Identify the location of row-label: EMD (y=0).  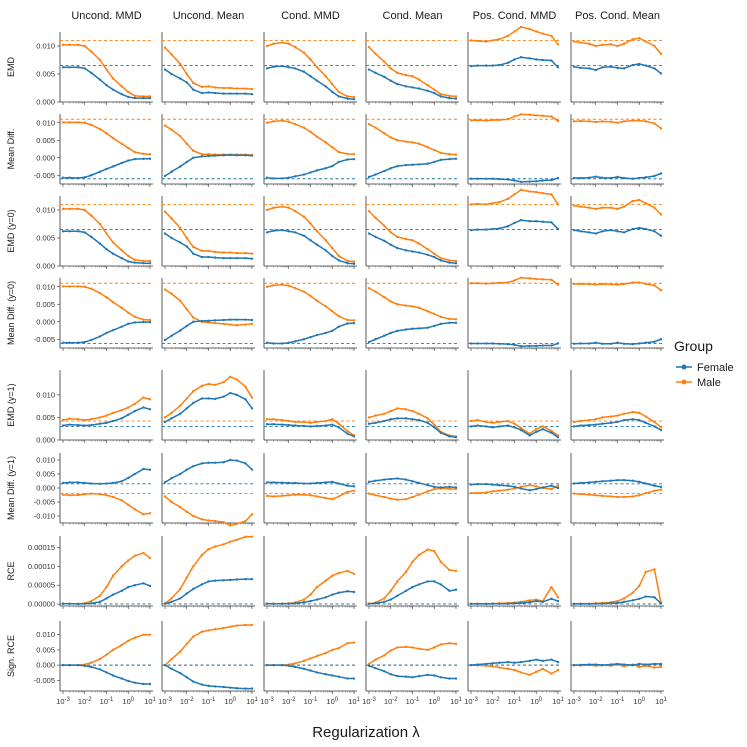
(11, 230).